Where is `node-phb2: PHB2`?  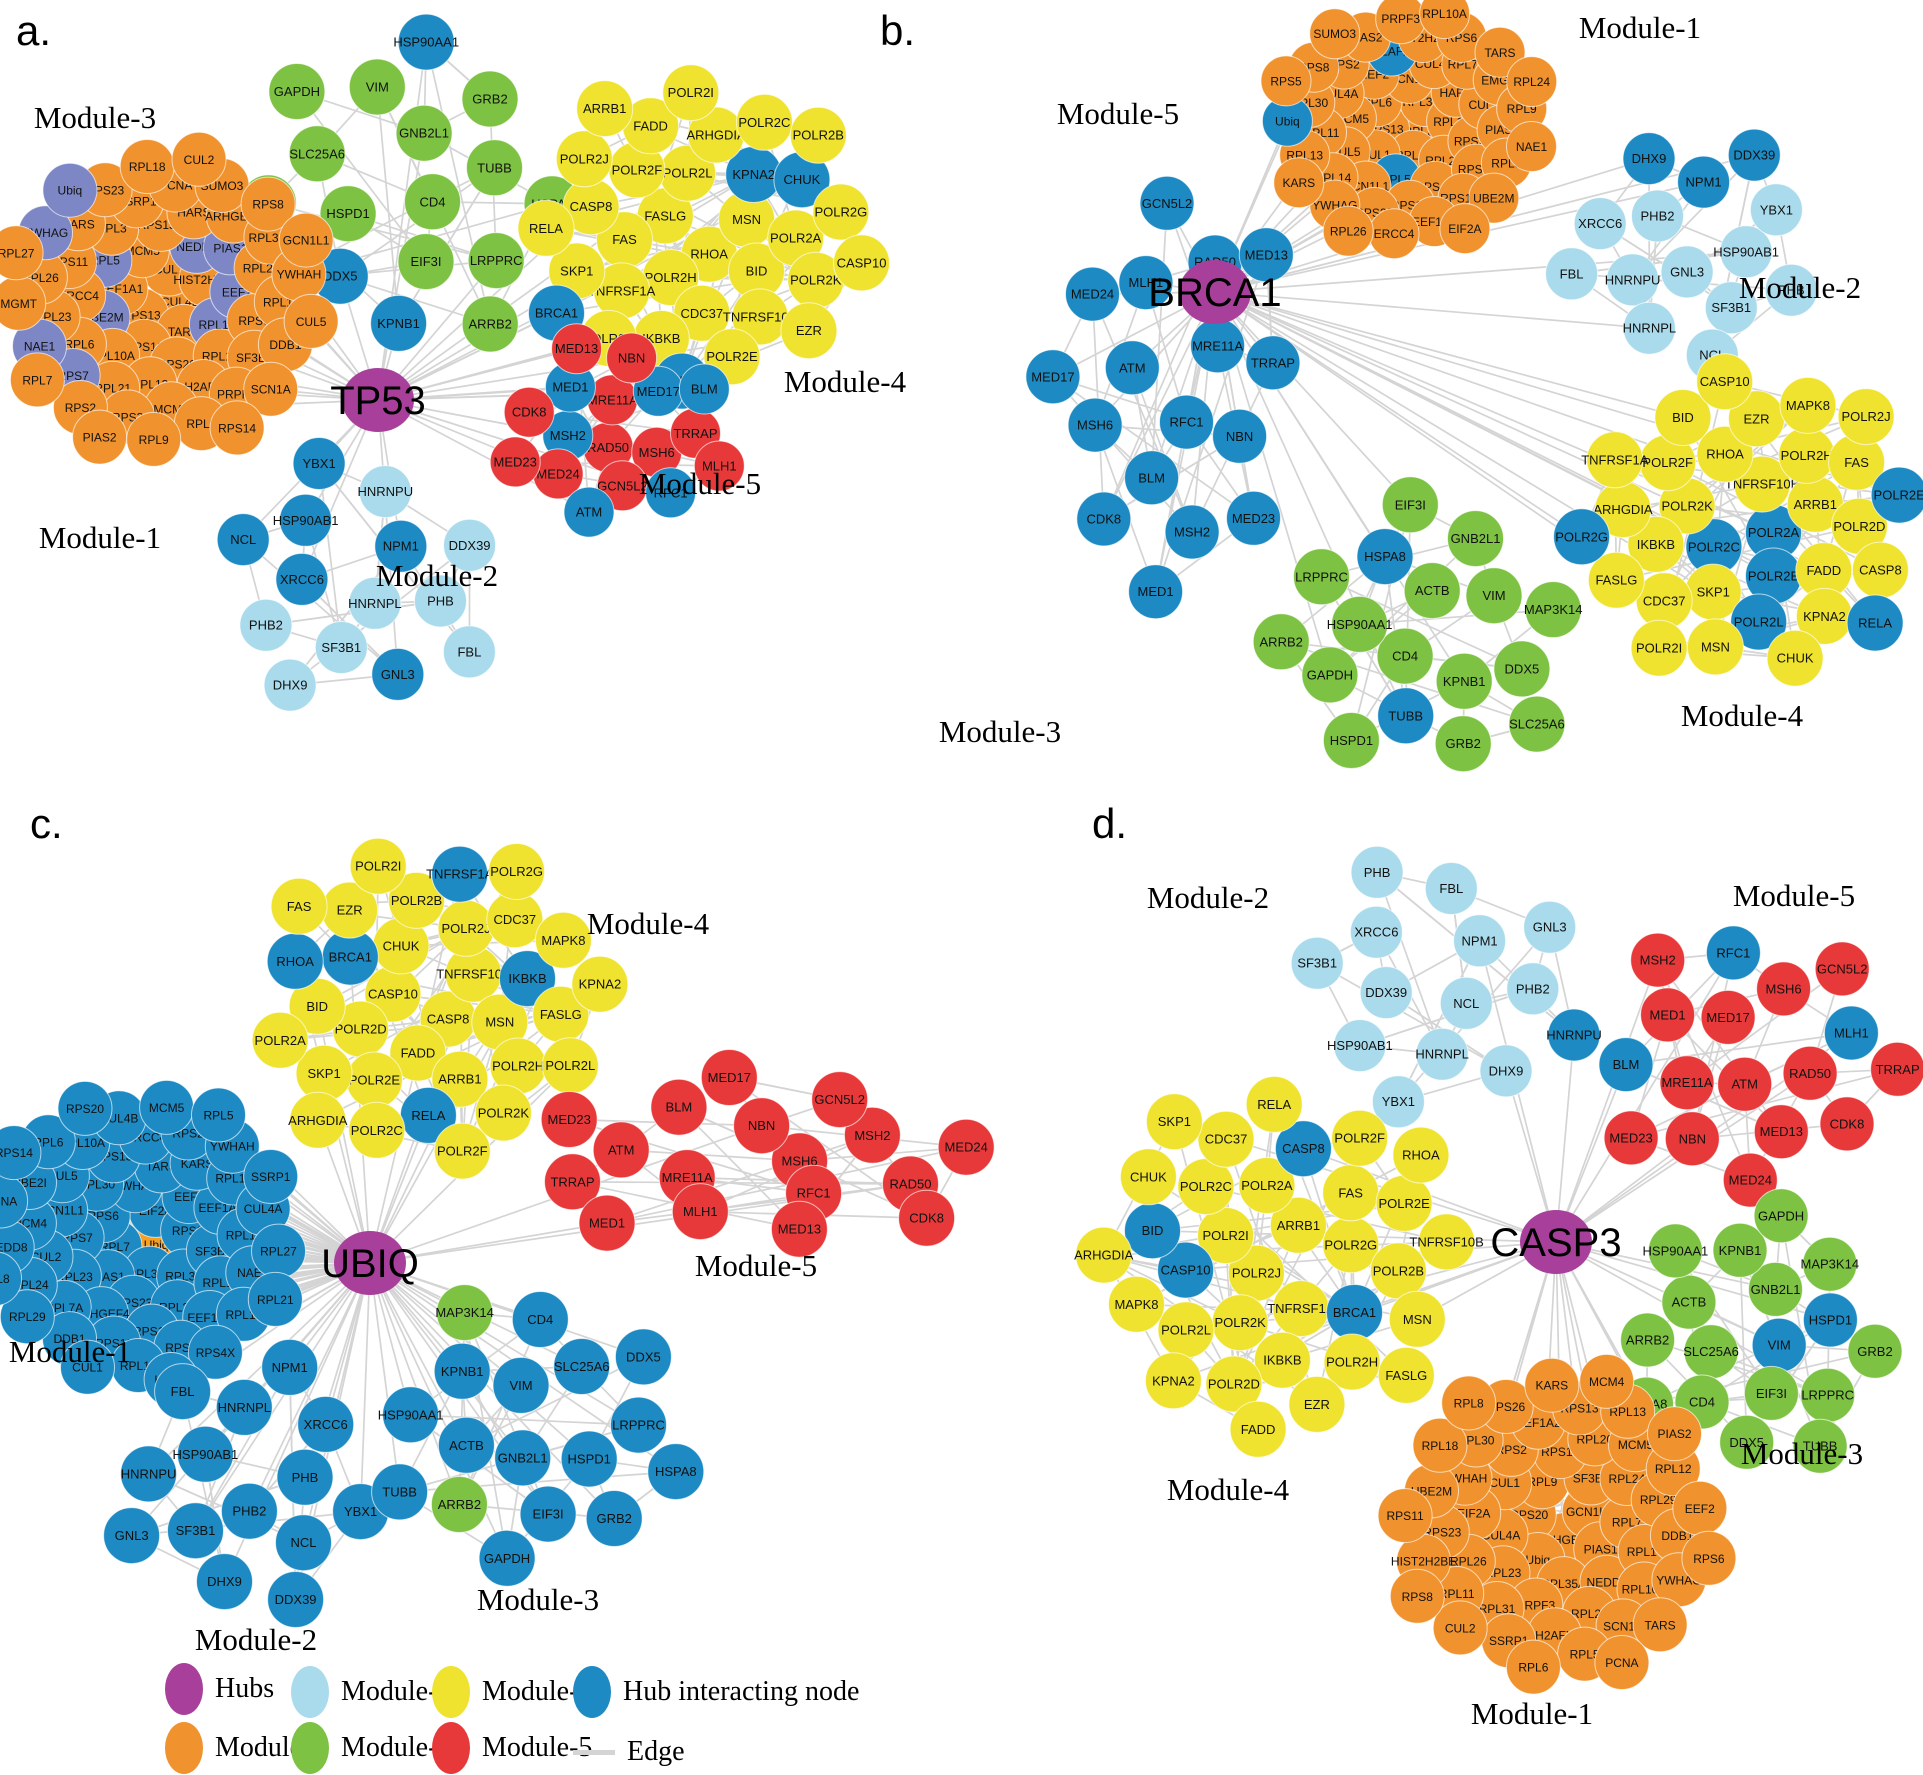 node-phb2: PHB2 is located at coordinates (1657, 216).